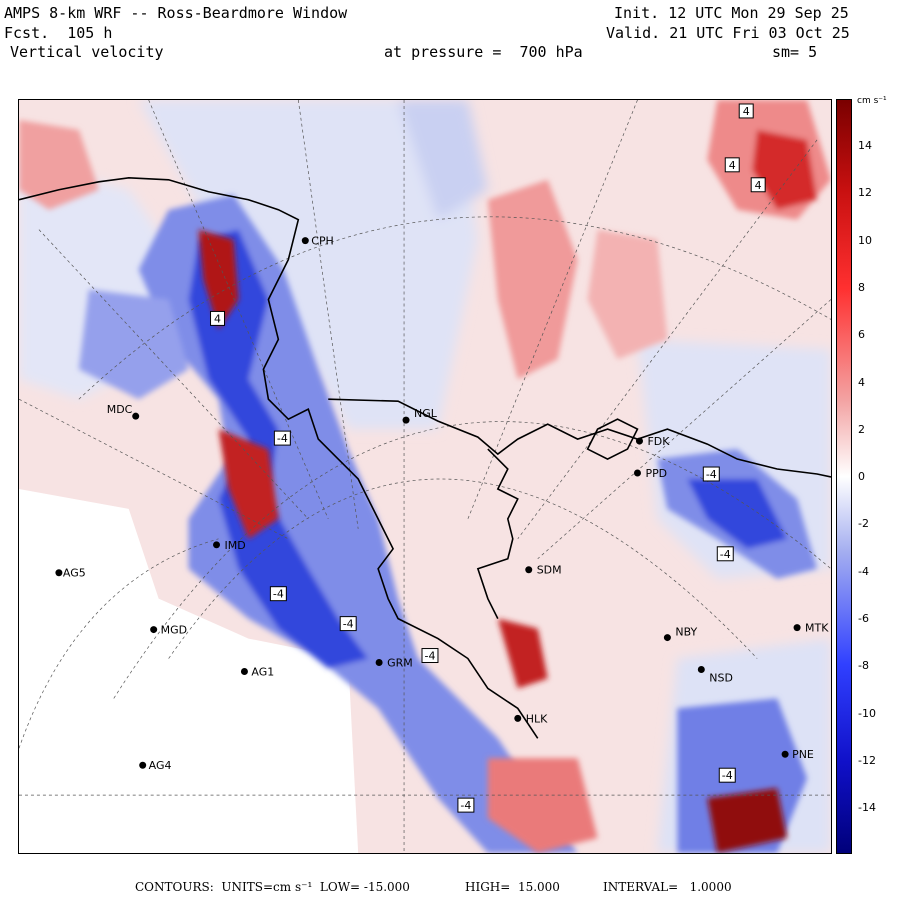 The image size is (900, 900). What do you see at coordinates (731, 13) in the screenshot?
I see `init-time: Init. 12 UTC Mon 29 Sep 25` at bounding box center [731, 13].